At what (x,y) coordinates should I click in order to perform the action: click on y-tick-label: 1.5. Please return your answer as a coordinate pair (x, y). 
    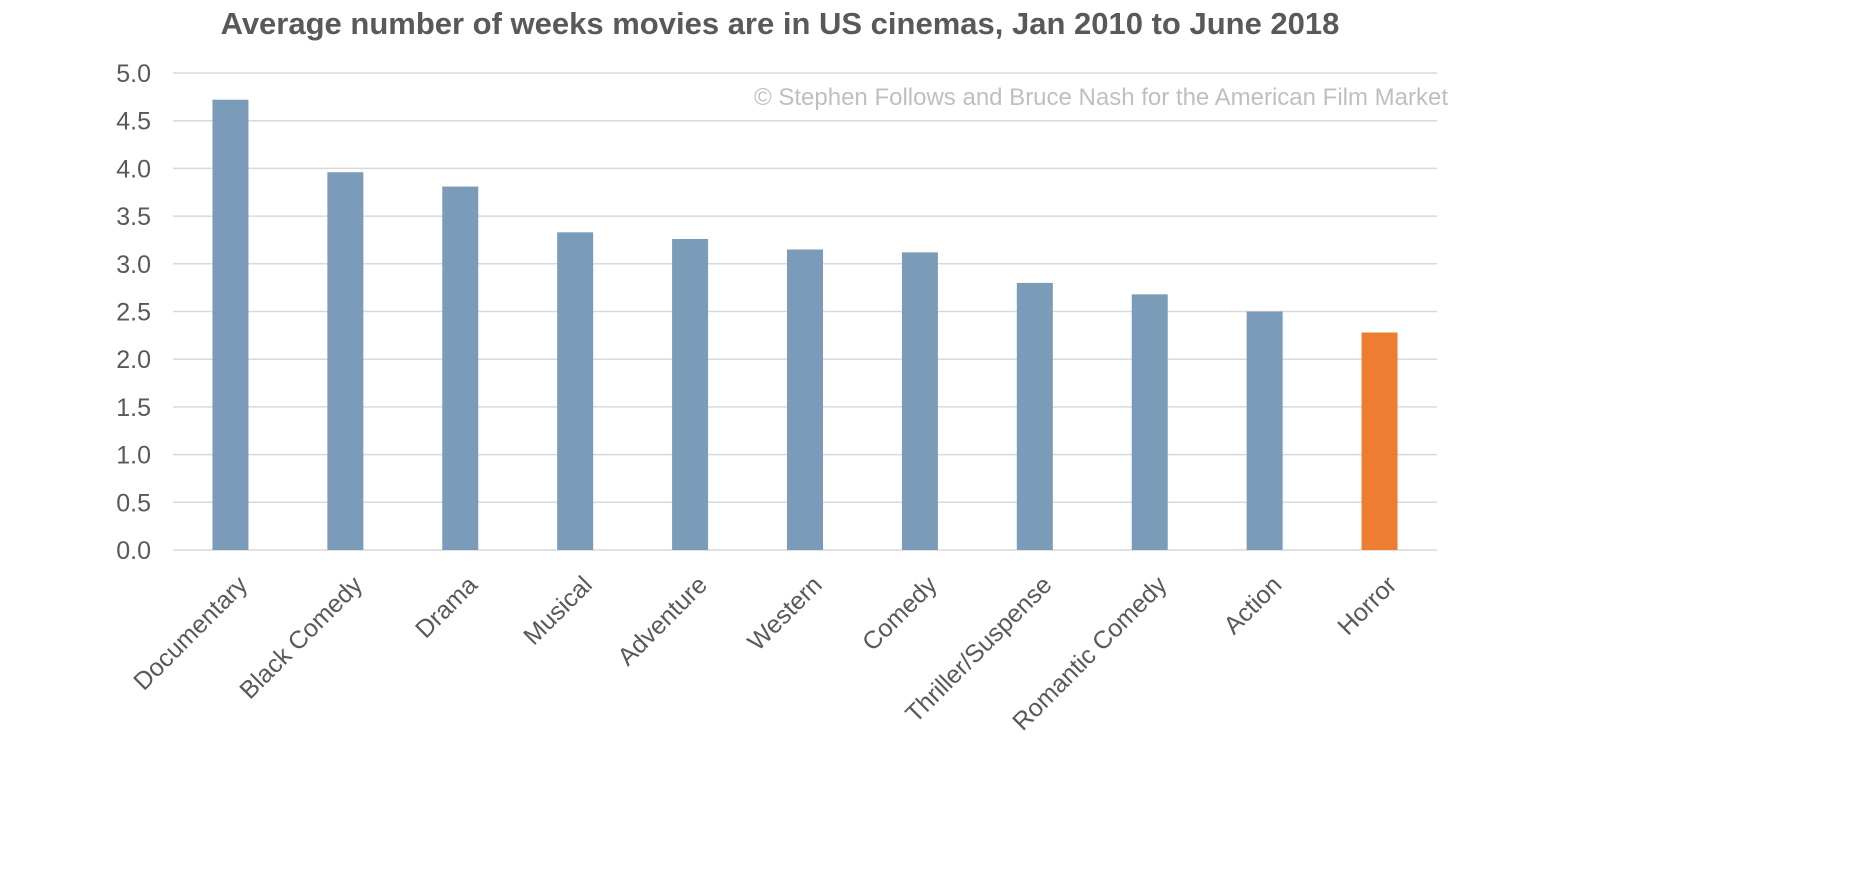
    Looking at the image, I should click on (133, 408).